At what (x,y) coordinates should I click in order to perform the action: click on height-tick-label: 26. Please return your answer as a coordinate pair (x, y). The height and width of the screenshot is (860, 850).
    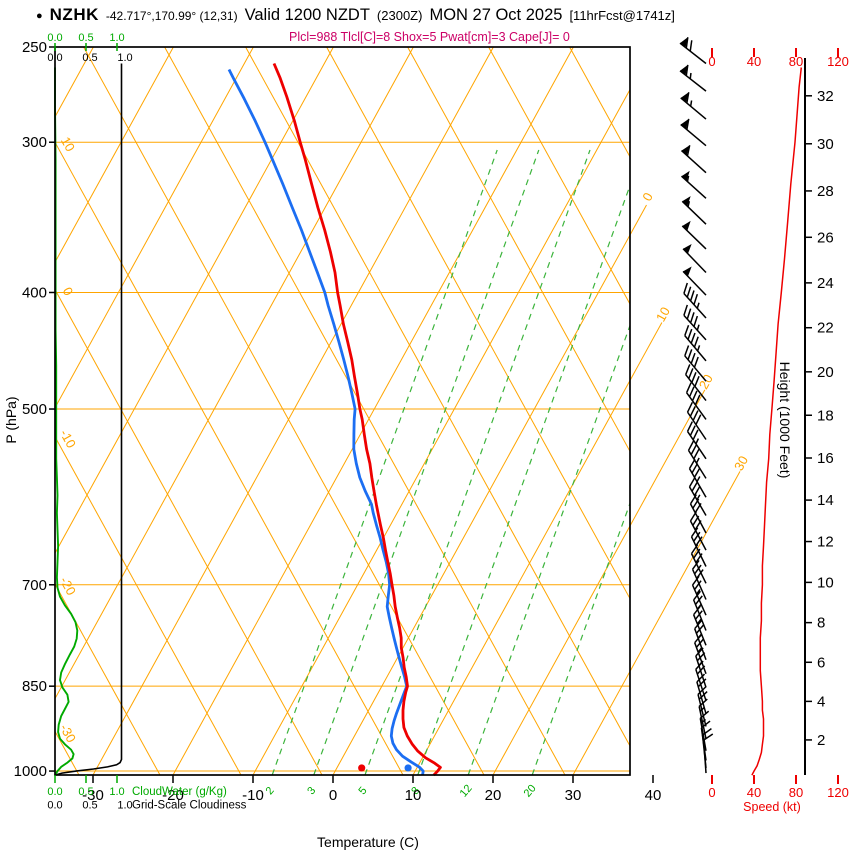
    Looking at the image, I should click on (825, 237).